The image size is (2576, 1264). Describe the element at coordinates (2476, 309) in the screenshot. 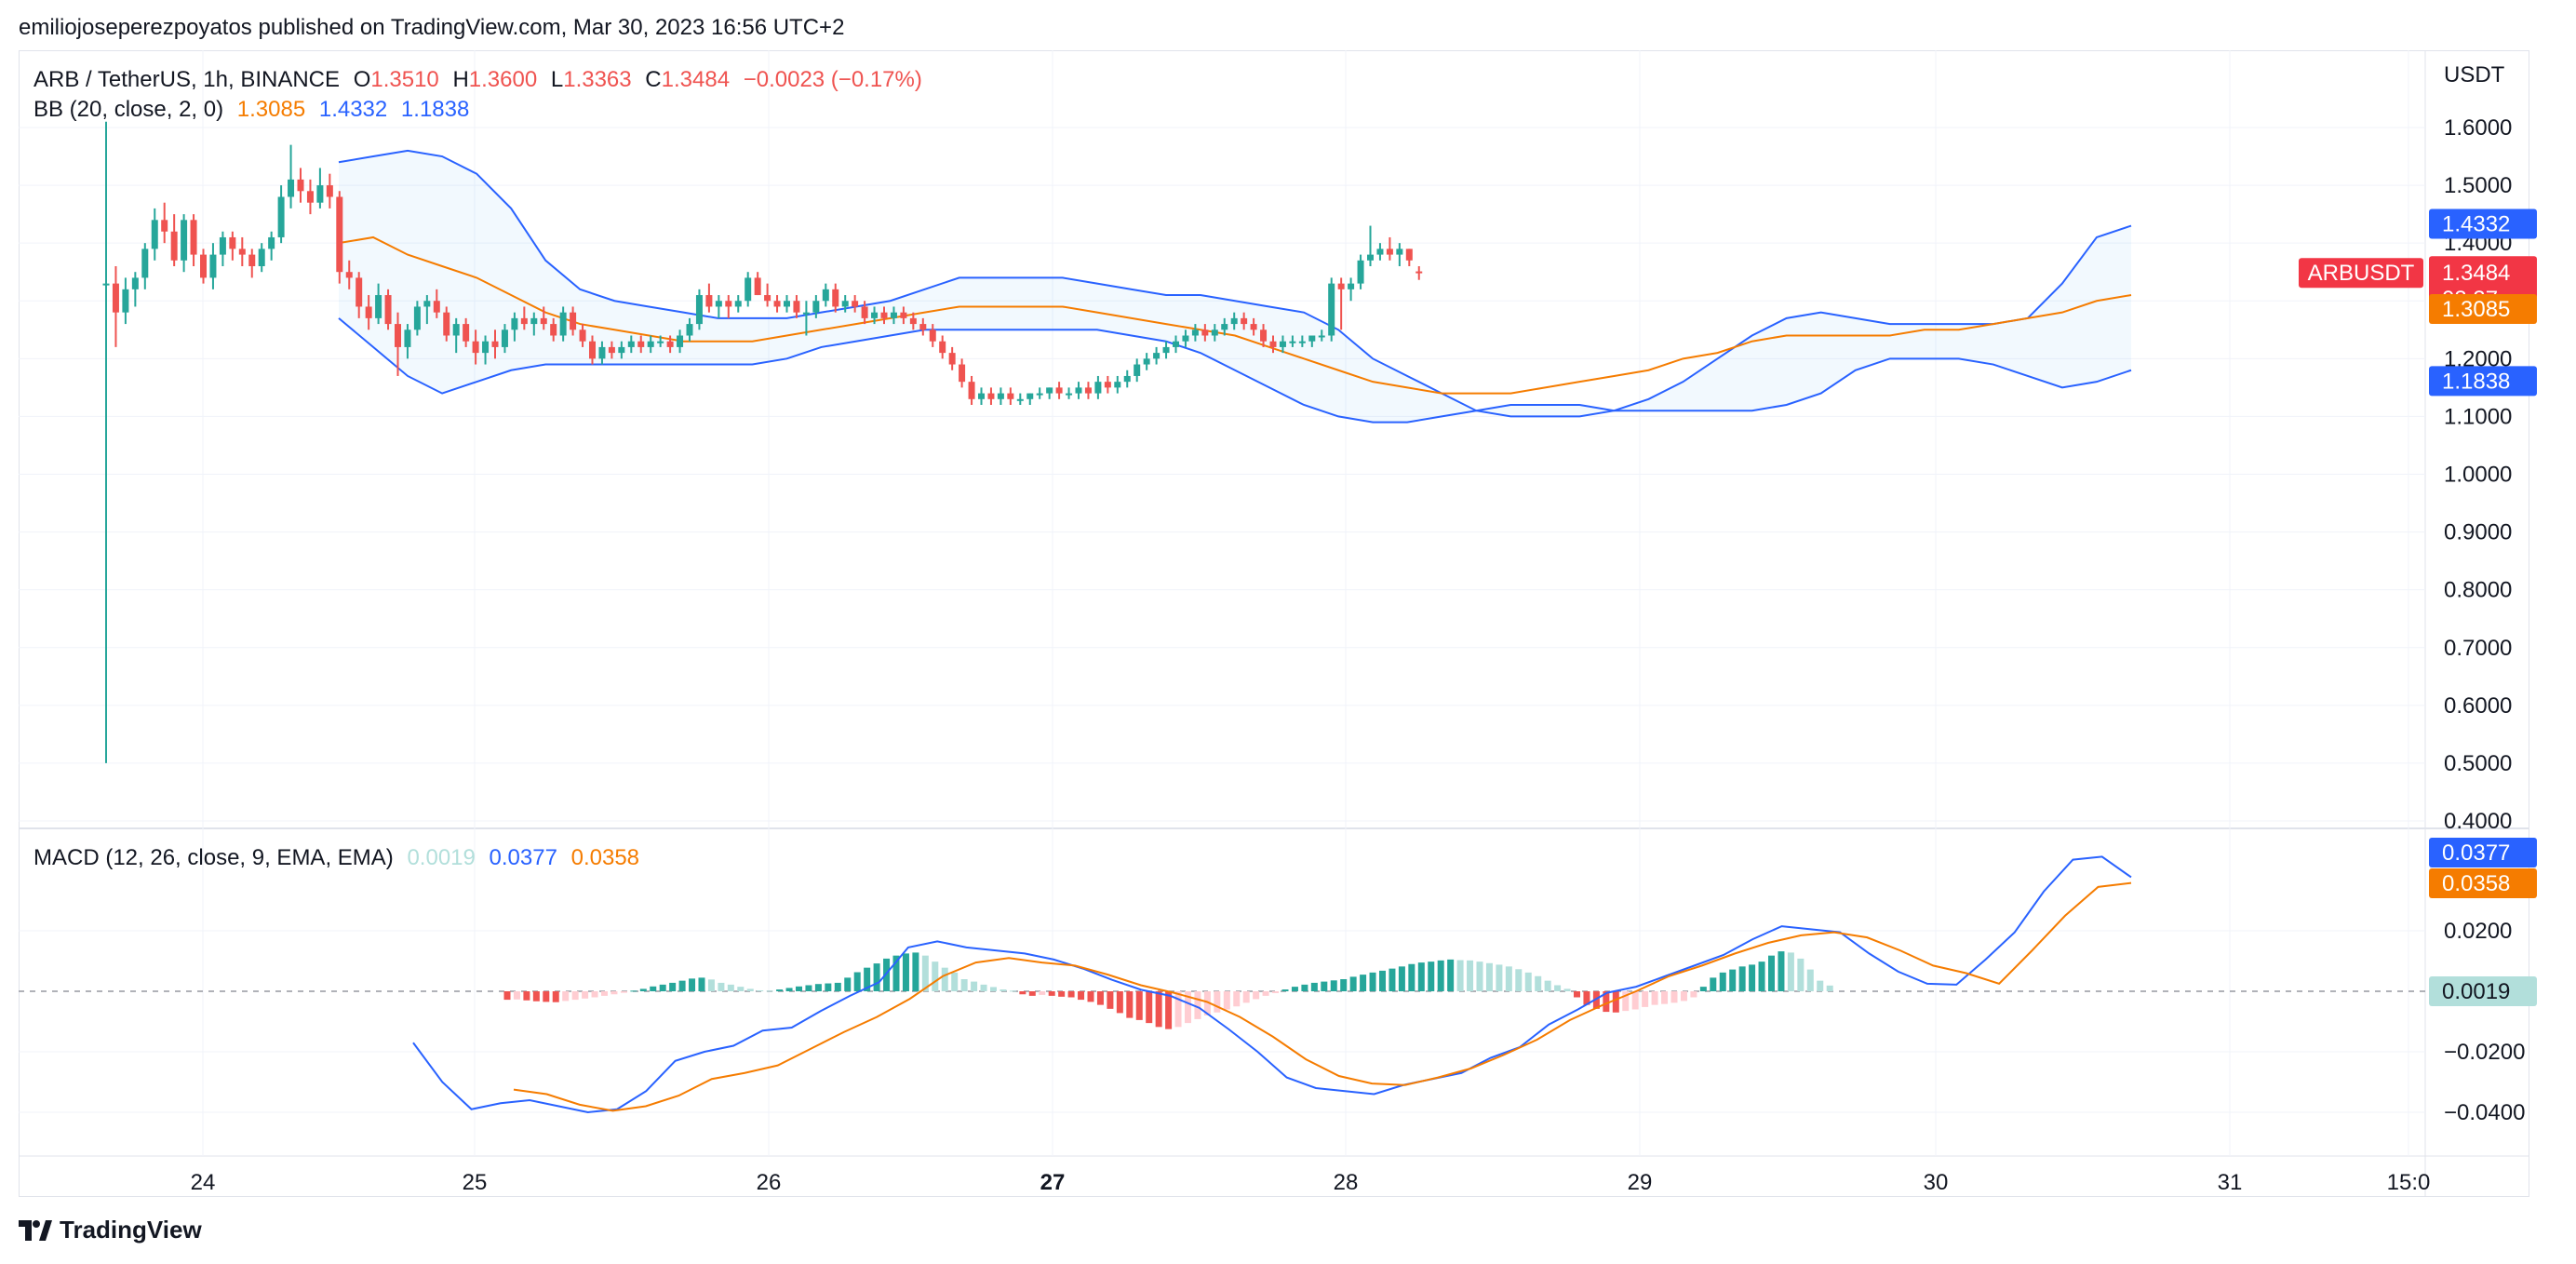

I see `bb-basis-badge-text: 1.3085` at that location.